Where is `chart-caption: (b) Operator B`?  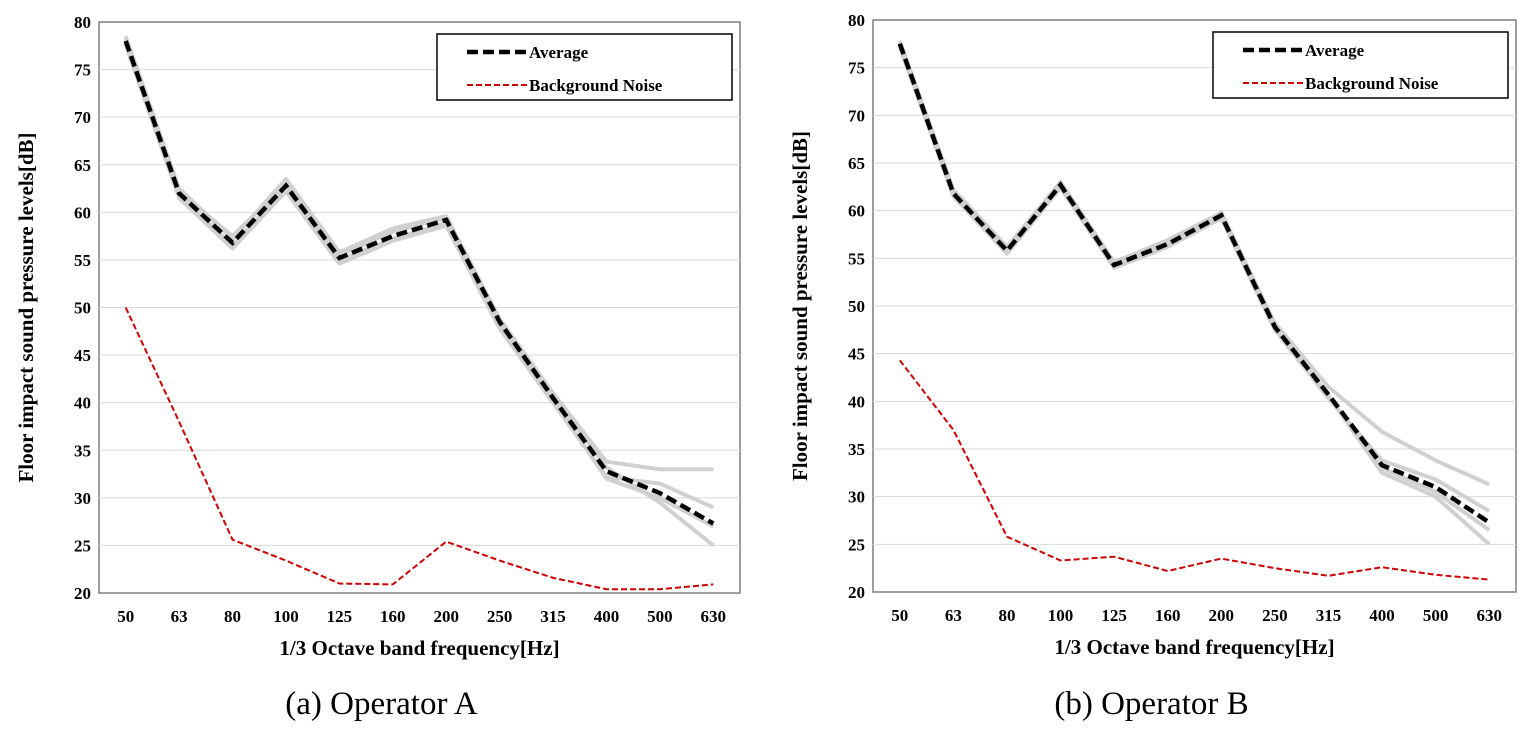 chart-caption: (b) Operator B is located at coordinates (1151, 704).